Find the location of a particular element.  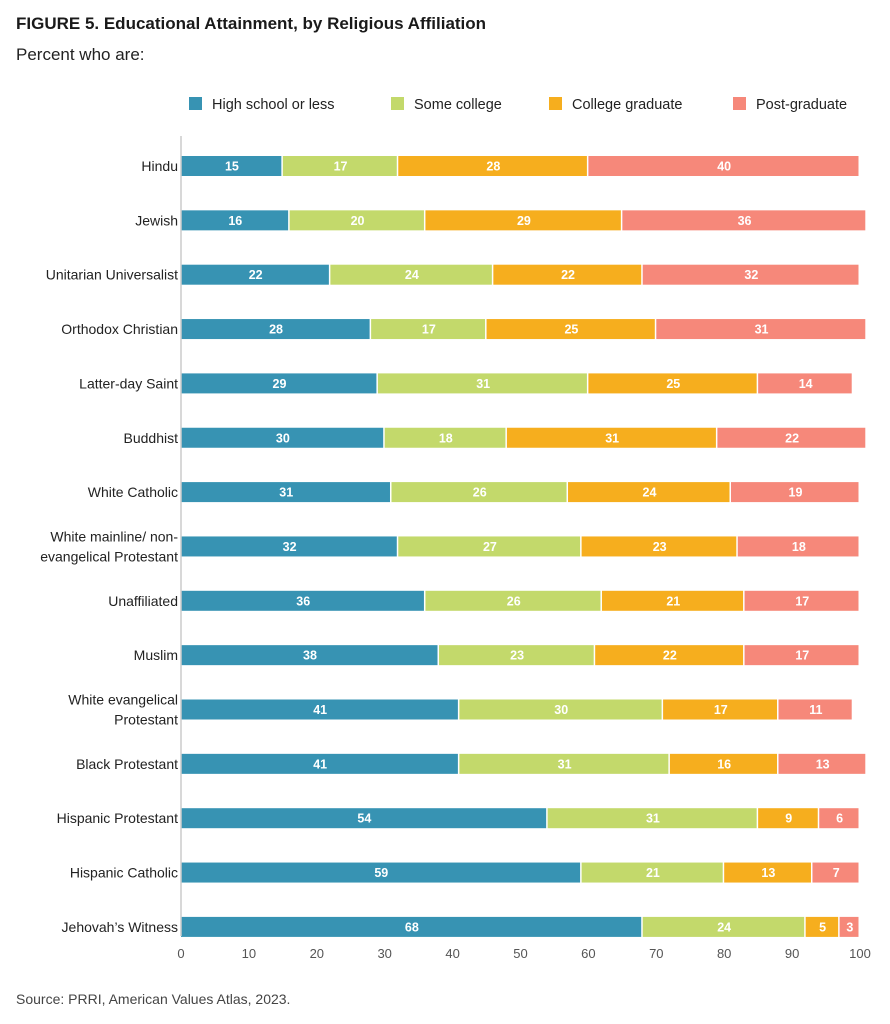

bar-value-label: 13 is located at coordinates (768, 873).